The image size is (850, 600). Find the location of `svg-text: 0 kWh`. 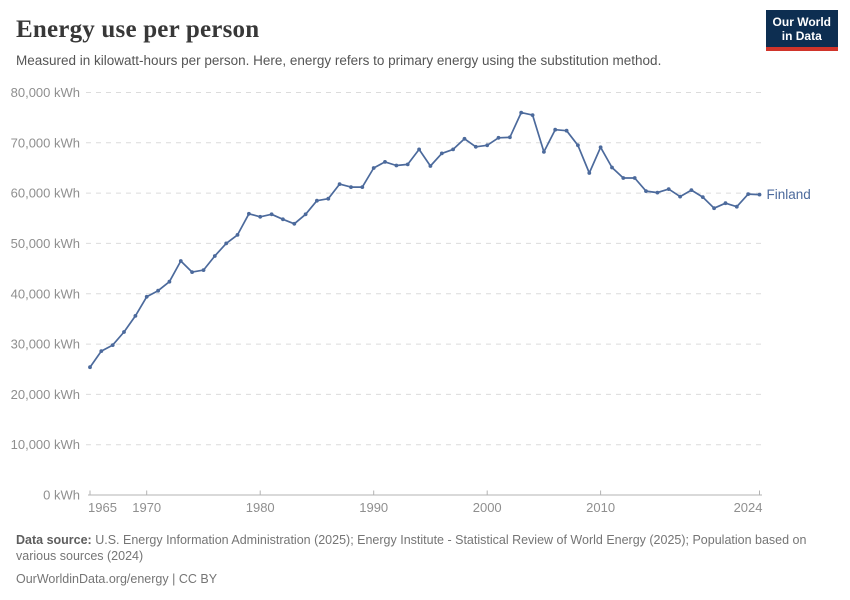

svg-text: 0 kWh is located at coordinates (61, 495).